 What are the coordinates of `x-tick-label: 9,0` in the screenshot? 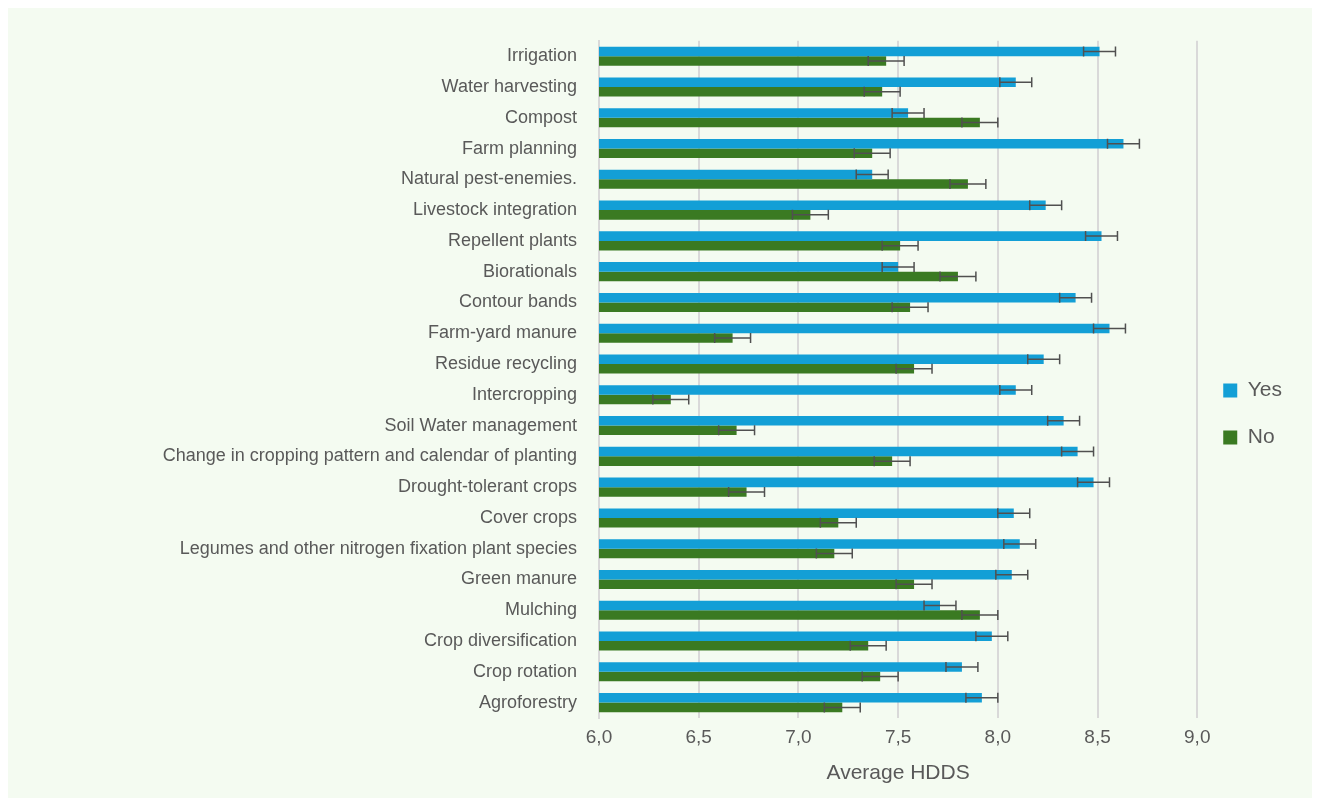 It's located at (1197, 736).